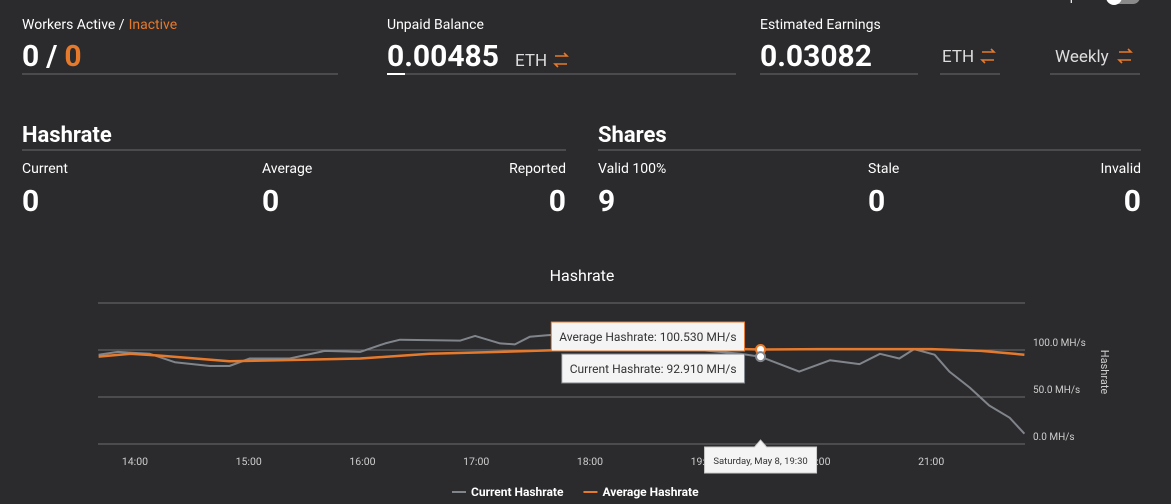 This screenshot has width=1171, height=504. What do you see at coordinates (650, 492) in the screenshot?
I see `legend-label: Average Hashrate` at bounding box center [650, 492].